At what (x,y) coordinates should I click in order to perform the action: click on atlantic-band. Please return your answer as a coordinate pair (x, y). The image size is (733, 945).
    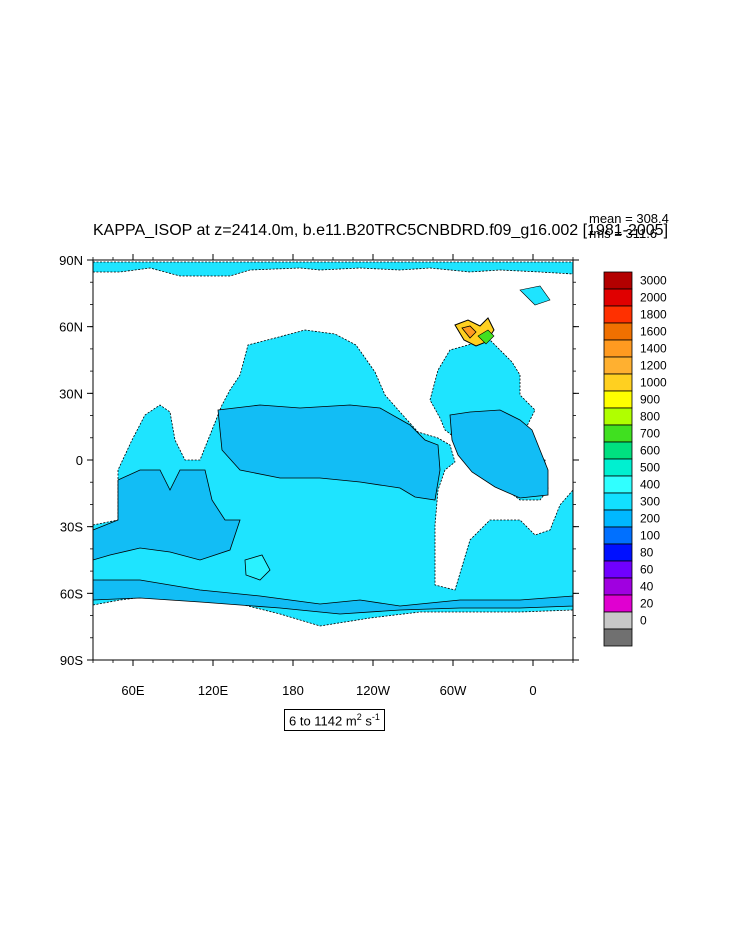
    Looking at the image, I should click on (499, 454).